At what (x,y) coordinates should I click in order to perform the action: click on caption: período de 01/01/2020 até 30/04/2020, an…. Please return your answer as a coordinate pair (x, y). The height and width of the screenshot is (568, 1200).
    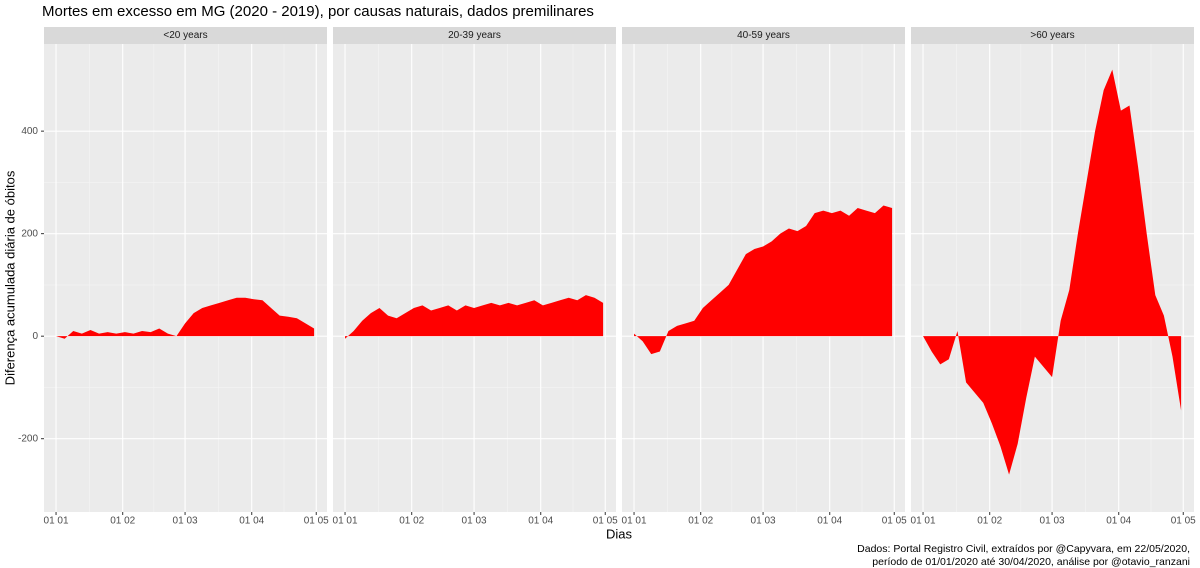
    Looking at the image, I should click on (1031, 562).